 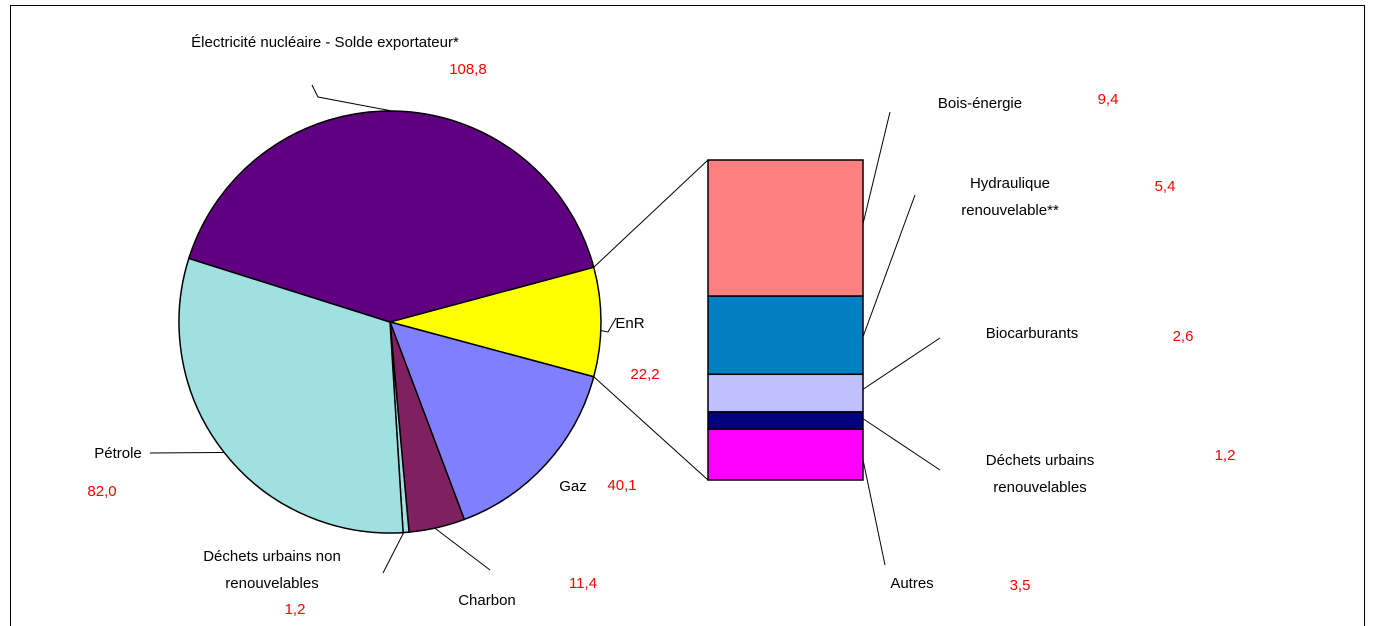 I want to click on bar-label: Bois-énergie, so click(x=980, y=103).